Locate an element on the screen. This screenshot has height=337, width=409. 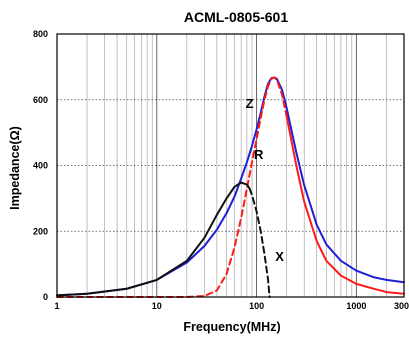
y-axis-label: Impedance(Ω) is located at coordinates (15, 168).